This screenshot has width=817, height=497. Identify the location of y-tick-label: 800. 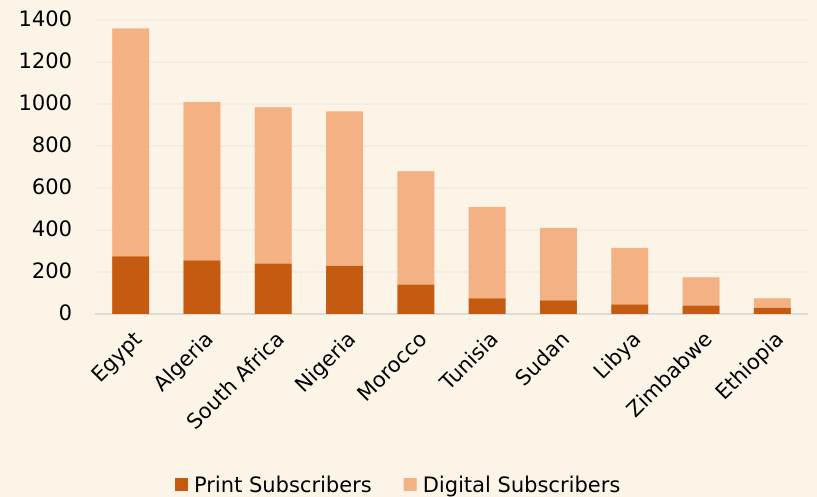
(52, 145).